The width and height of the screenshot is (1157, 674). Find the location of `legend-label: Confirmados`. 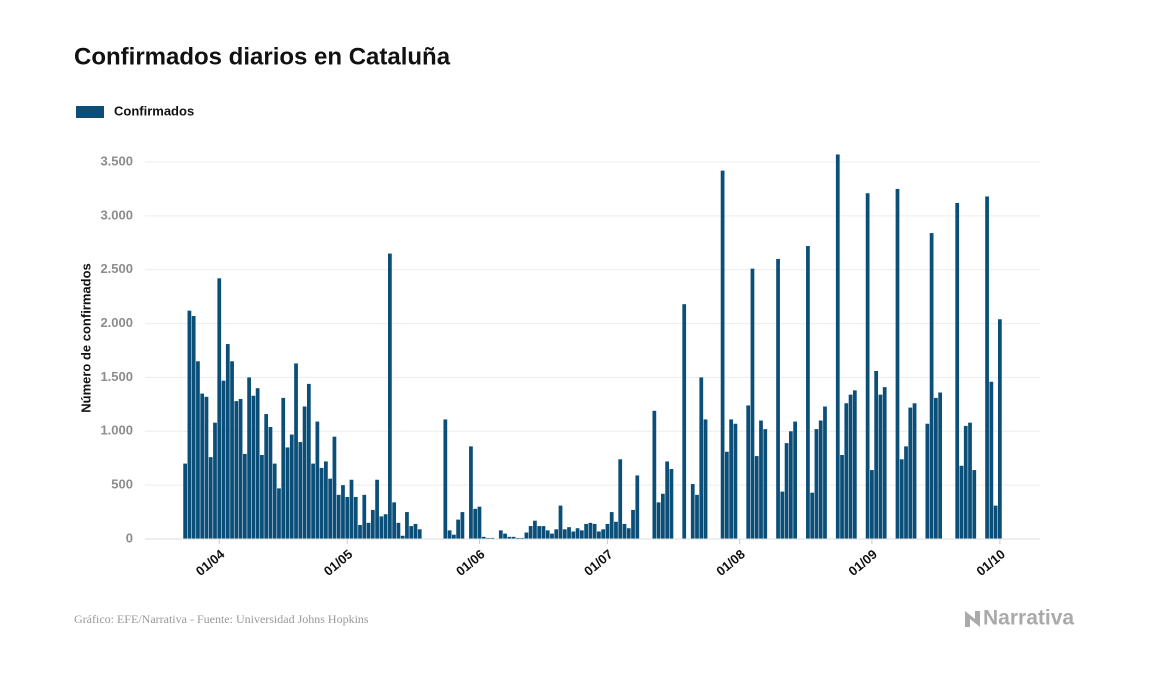

legend-label: Confirmados is located at coordinates (154, 110).